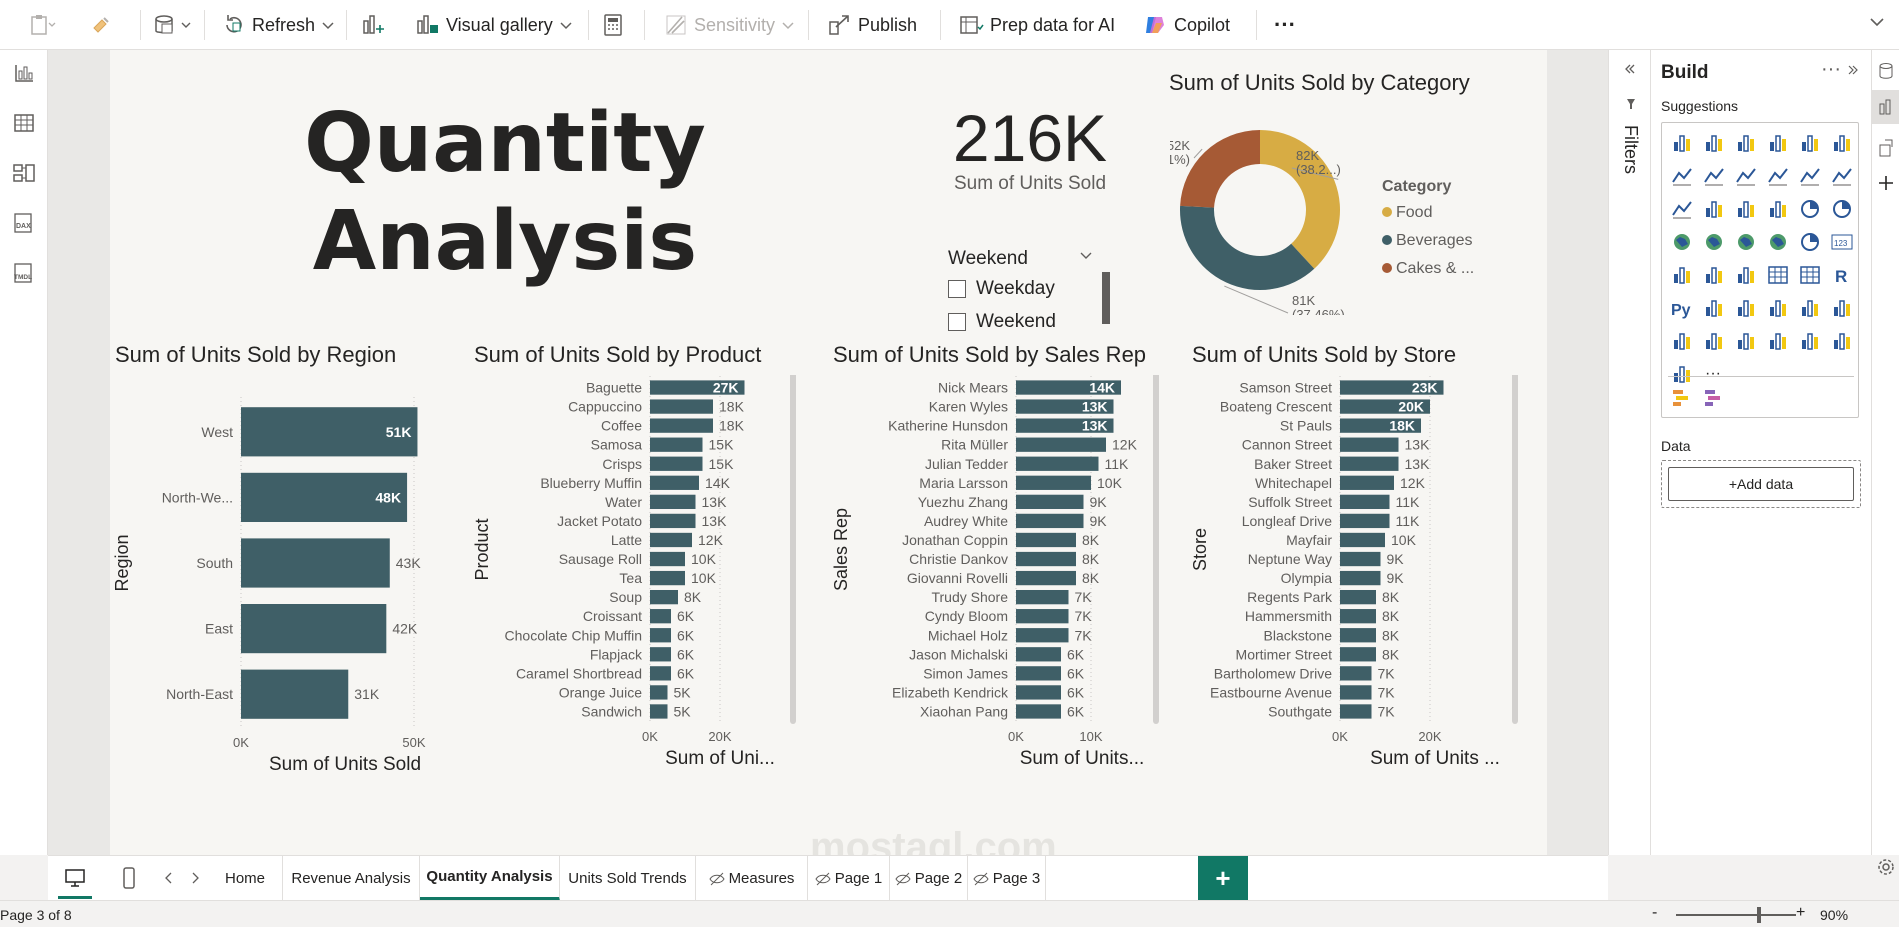 Image resolution: width=1899 pixels, height=927 pixels. I want to click on list-slicer-icon, so click(1810, 341).